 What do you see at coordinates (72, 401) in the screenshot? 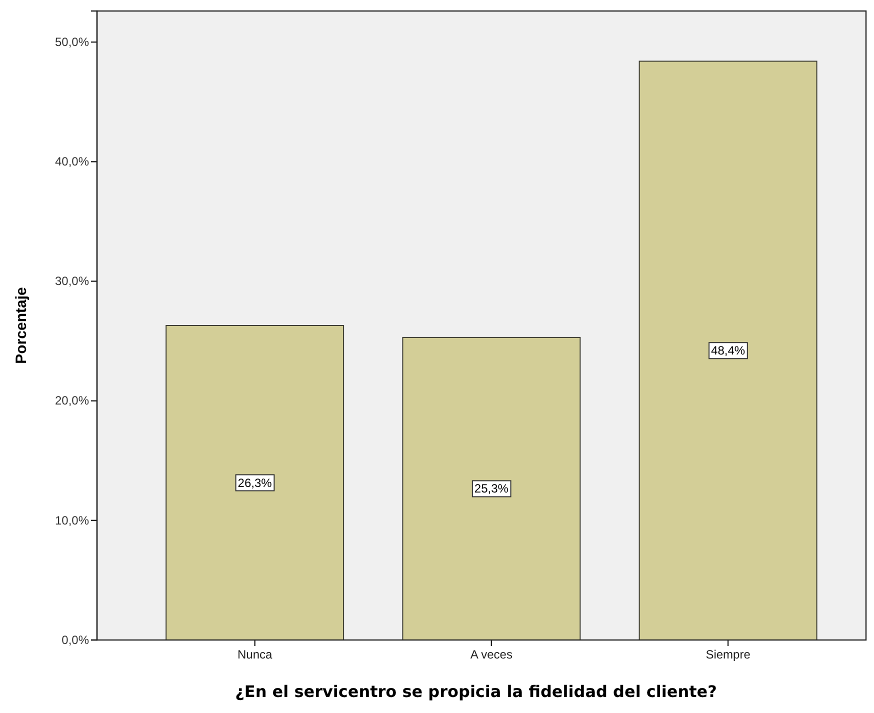
I see `y-tick-label: 20,0%` at bounding box center [72, 401].